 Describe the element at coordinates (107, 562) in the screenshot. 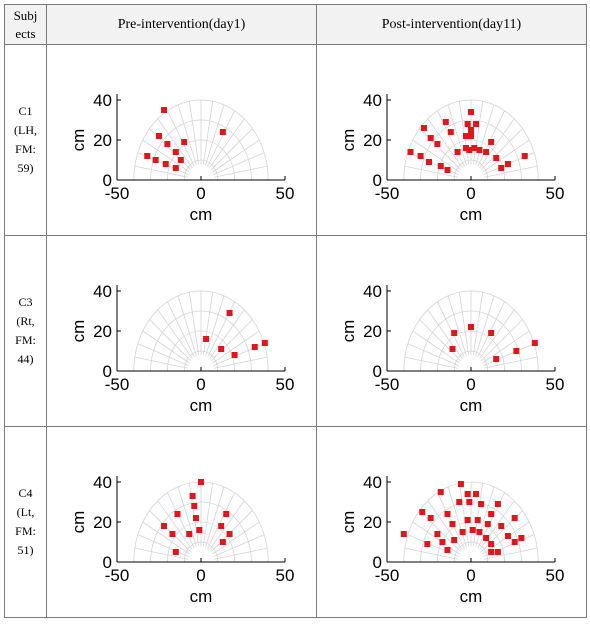

I see `y-tick-label: 0` at that location.